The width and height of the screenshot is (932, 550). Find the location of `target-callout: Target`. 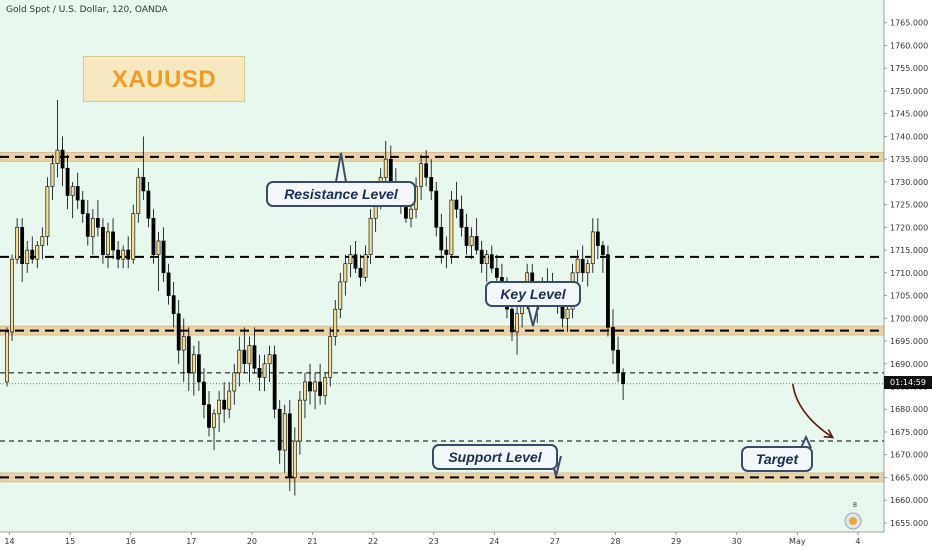

target-callout: Target is located at coordinates (777, 459).